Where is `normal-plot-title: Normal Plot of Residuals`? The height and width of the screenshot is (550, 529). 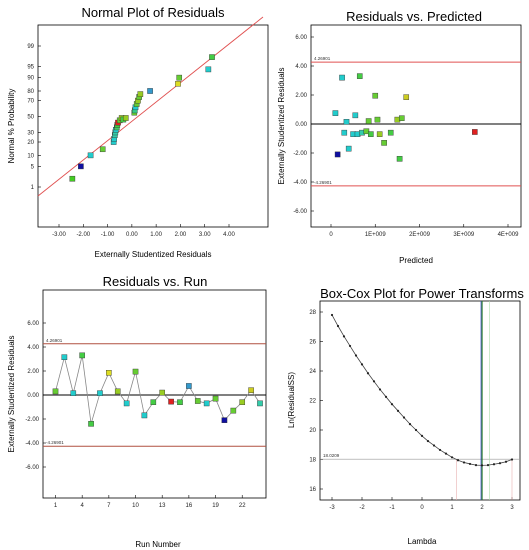
normal-plot-title: Normal Plot of Residuals is located at coordinates (153, 12).